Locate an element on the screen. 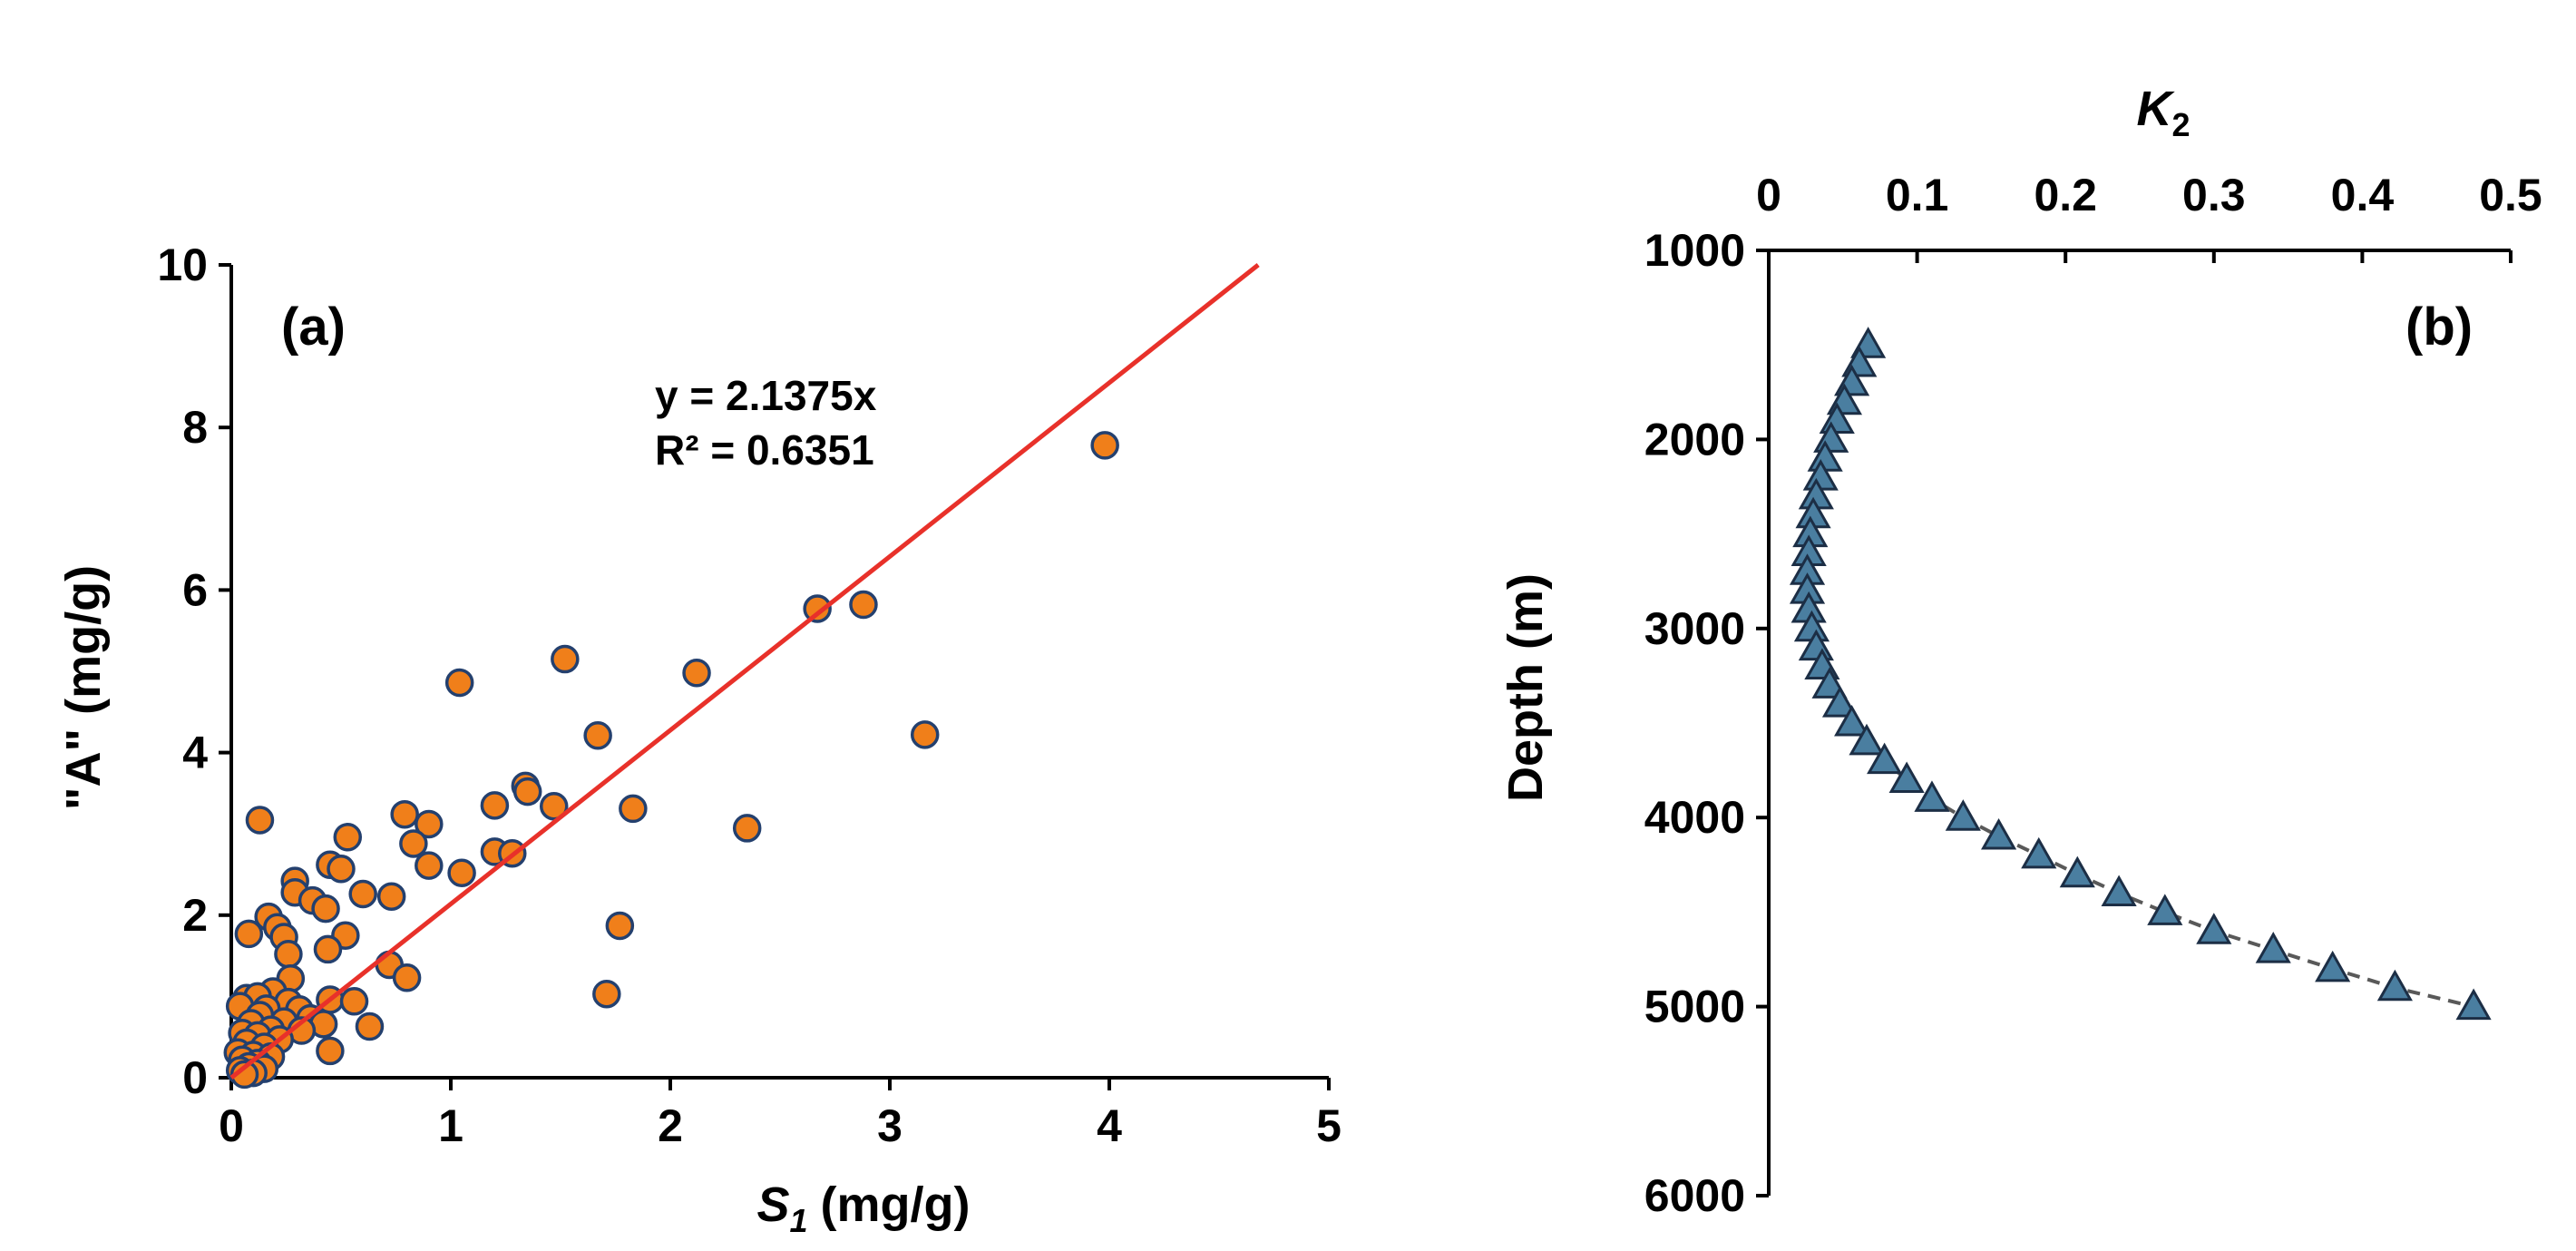 The image size is (2576, 1251). panel-a-y-tick-label: 0 is located at coordinates (195, 1077).